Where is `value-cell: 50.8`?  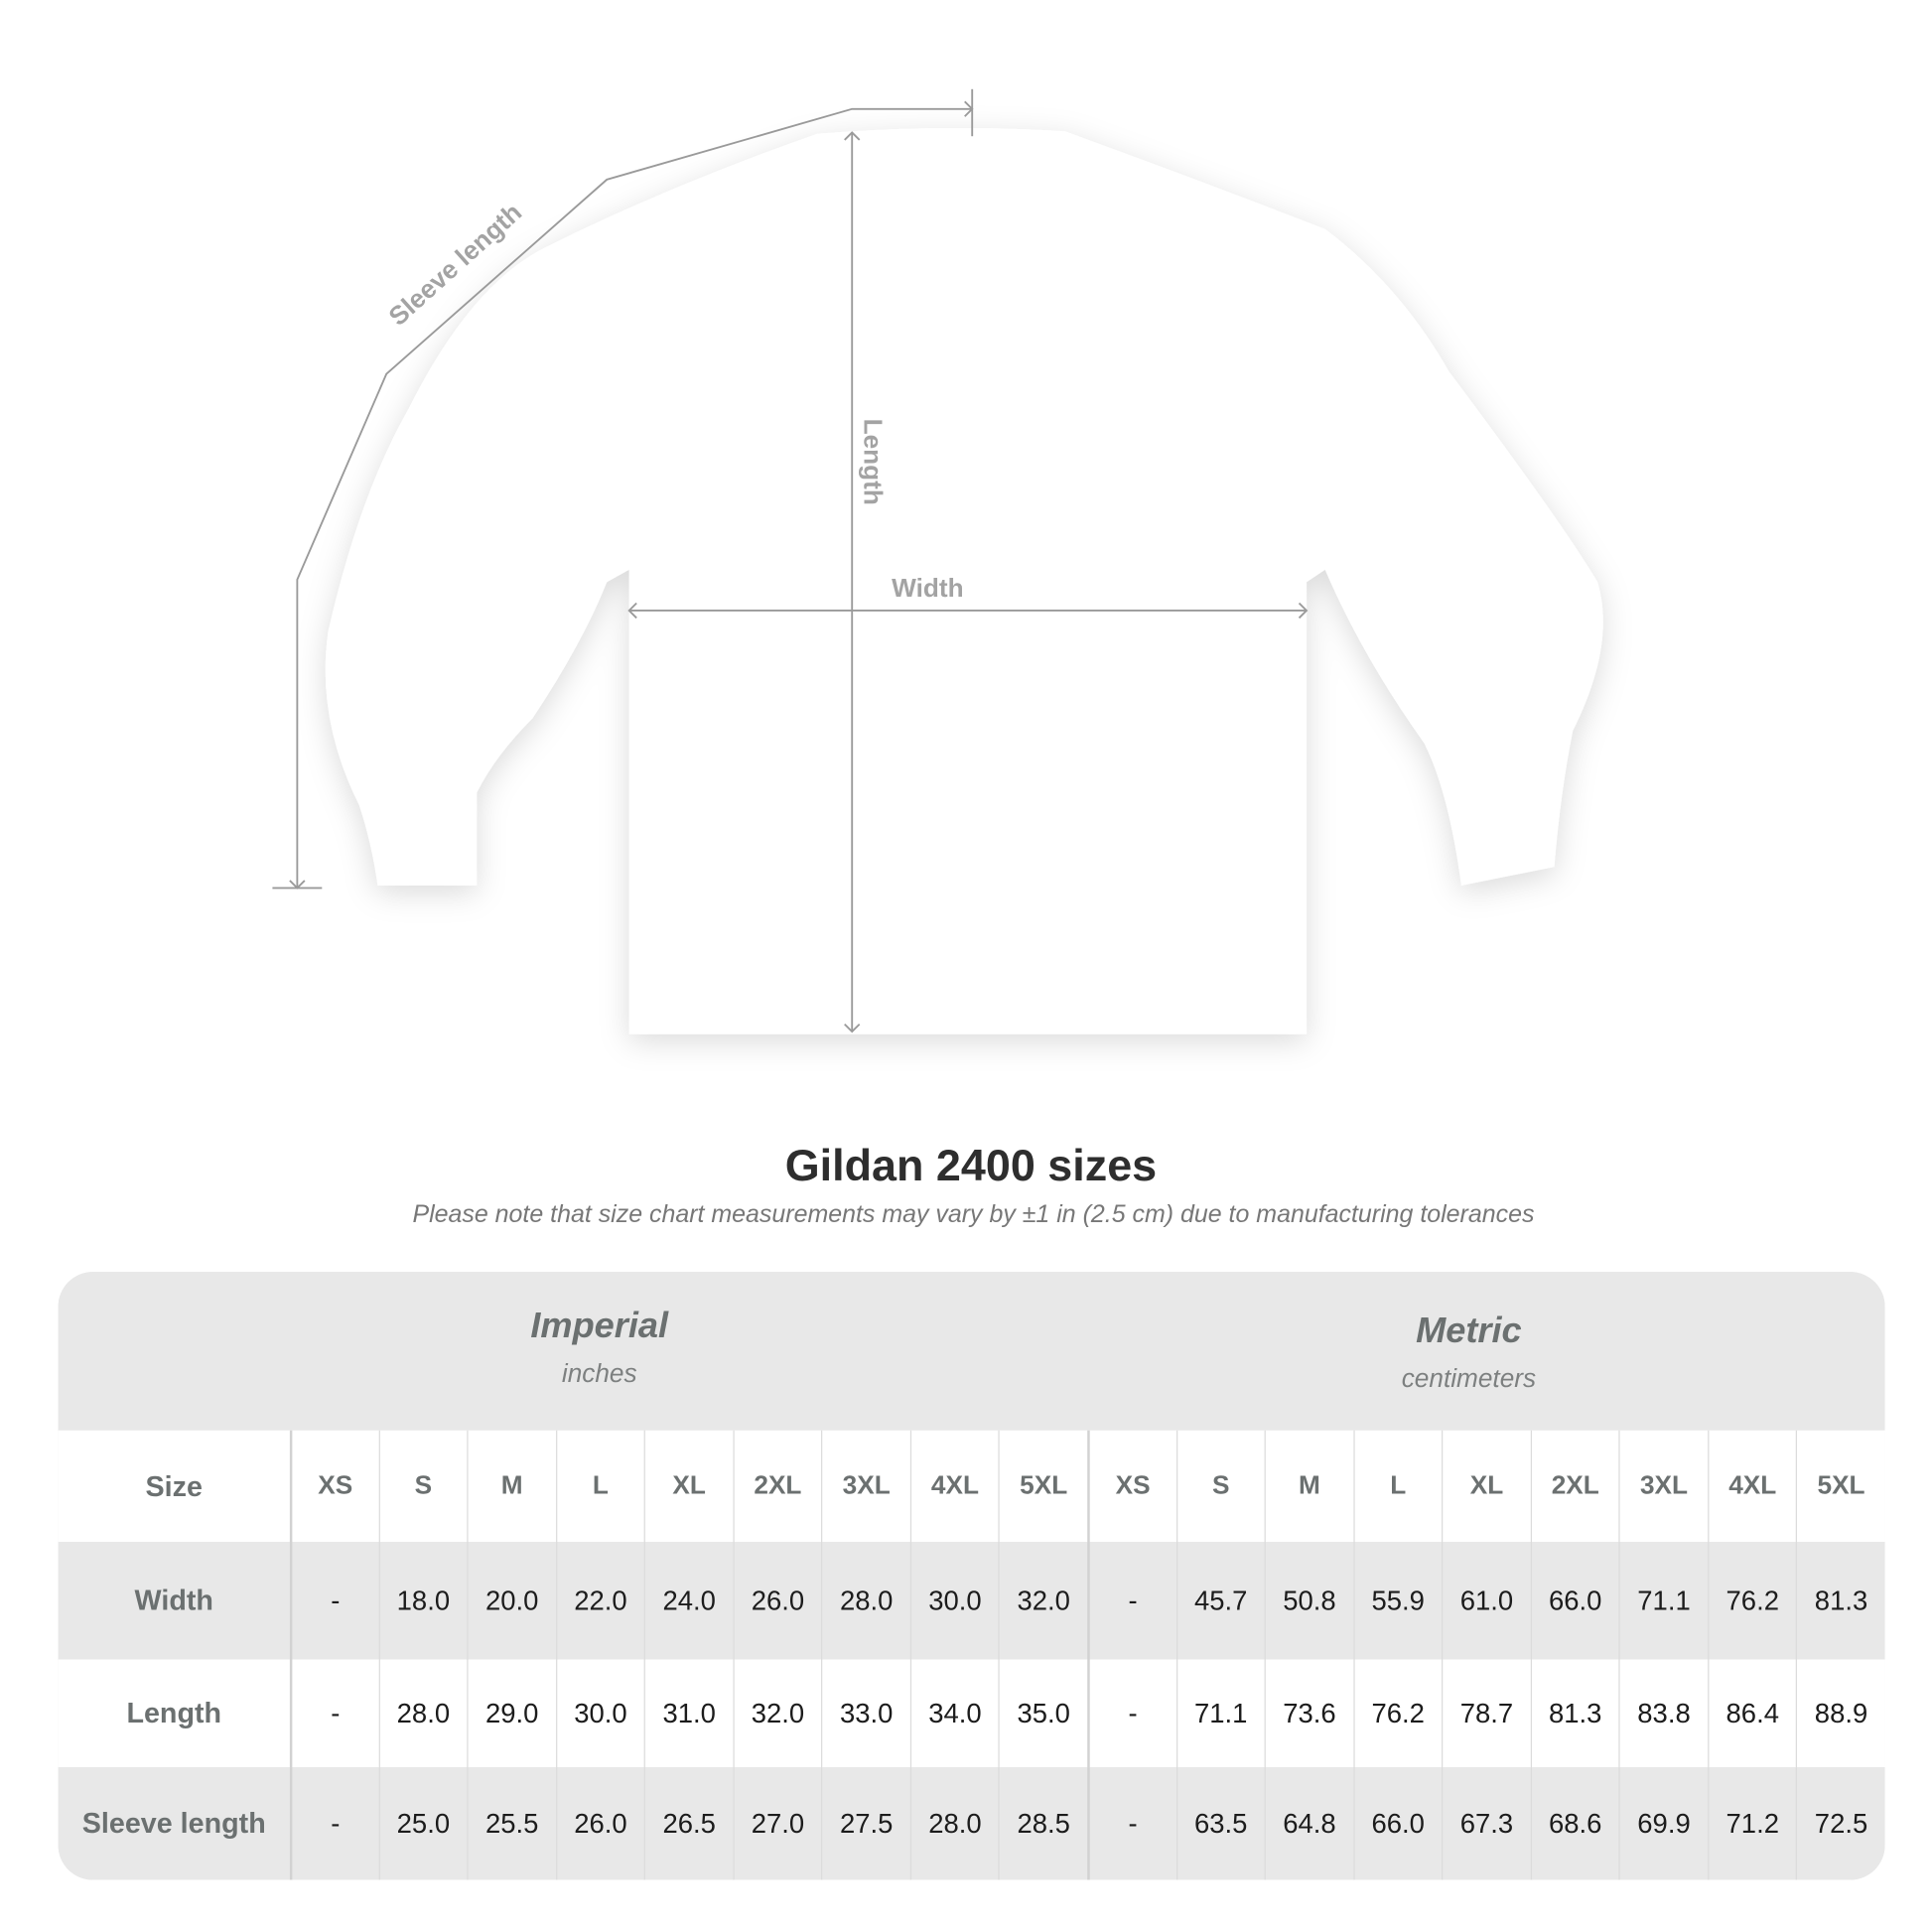 value-cell: 50.8 is located at coordinates (1308, 1601).